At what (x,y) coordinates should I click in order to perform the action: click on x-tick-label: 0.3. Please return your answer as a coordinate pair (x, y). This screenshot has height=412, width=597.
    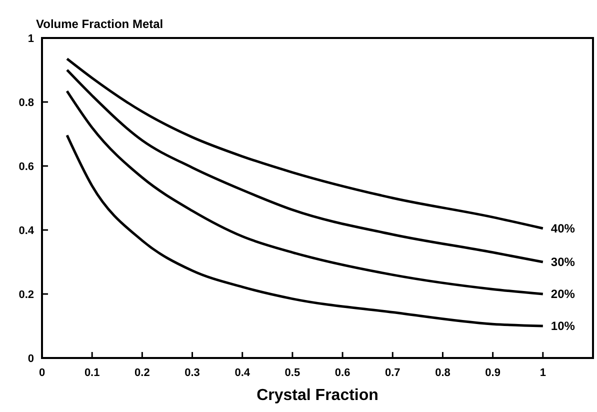
    Looking at the image, I should click on (192, 373).